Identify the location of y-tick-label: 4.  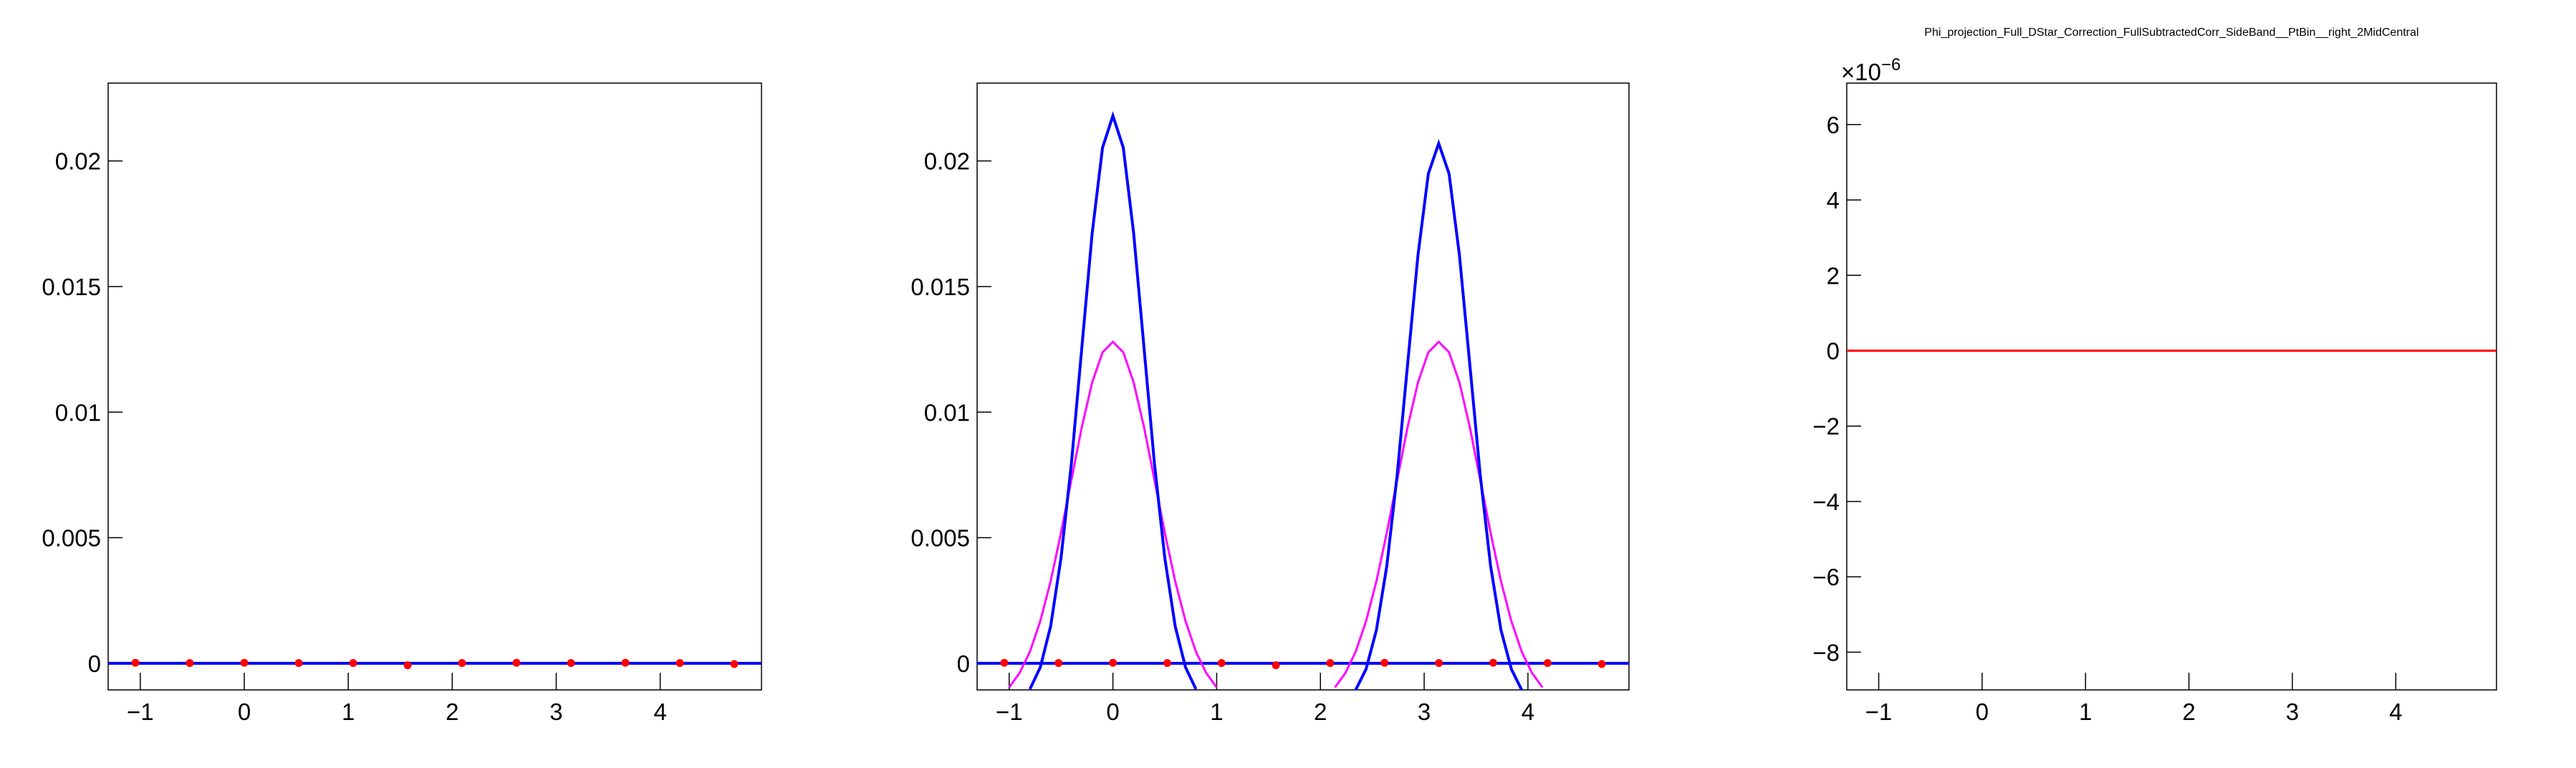
(1834, 200).